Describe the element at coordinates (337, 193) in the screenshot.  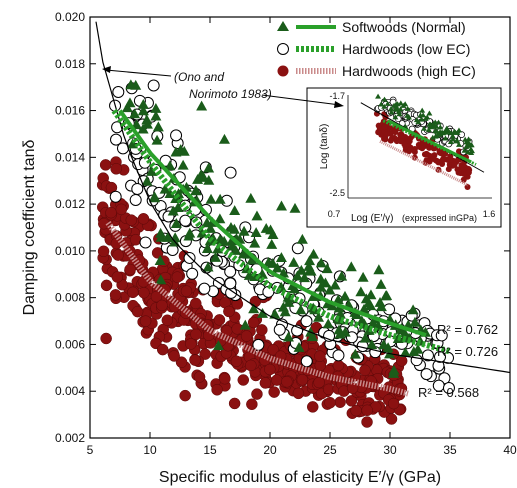
I see `inset-y-tick-bottom: -2.5` at that location.